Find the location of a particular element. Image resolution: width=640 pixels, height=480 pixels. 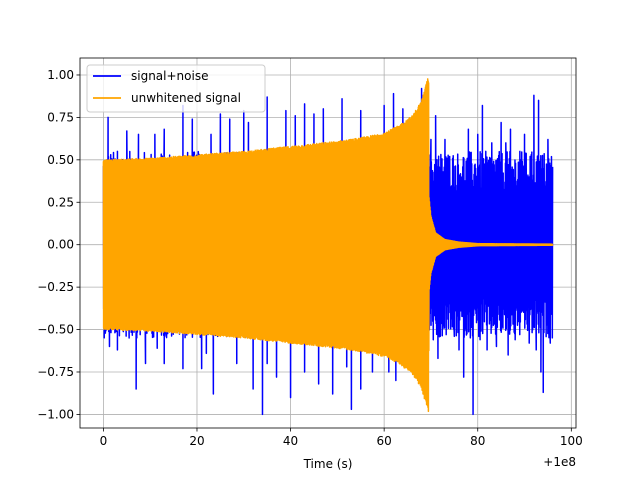

legend-box is located at coordinates (176, 88).